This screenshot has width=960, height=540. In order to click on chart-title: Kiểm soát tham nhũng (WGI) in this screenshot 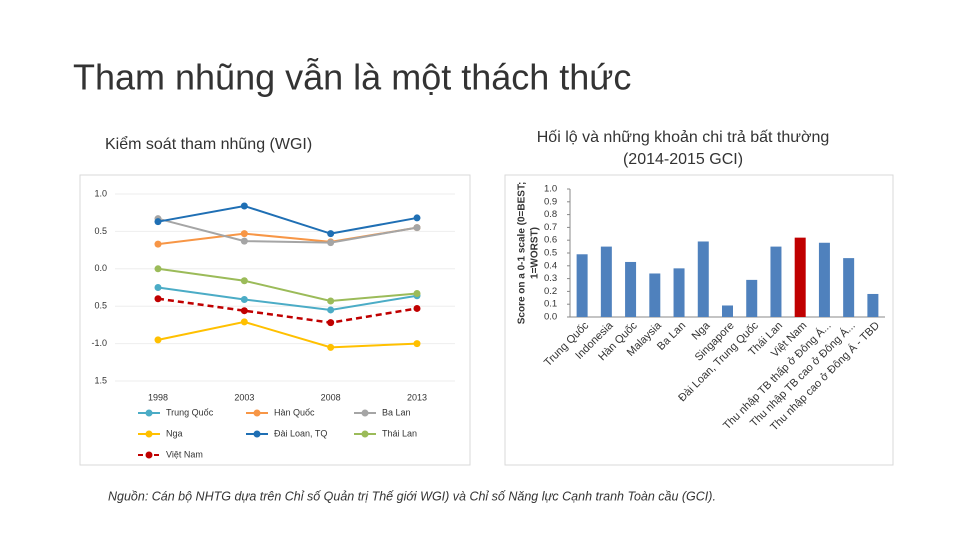, I will do `click(208, 144)`.